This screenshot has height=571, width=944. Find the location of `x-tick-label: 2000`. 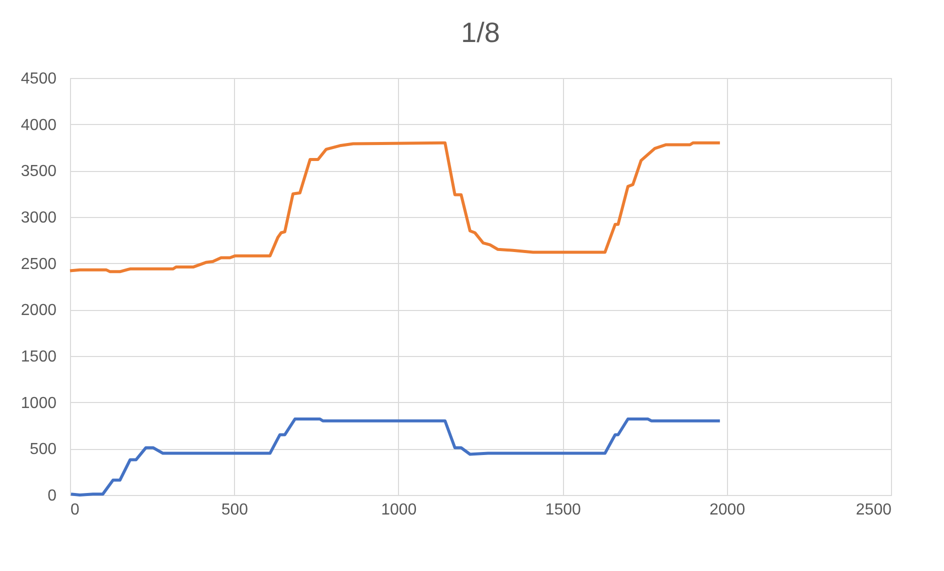

x-tick-label: 2000 is located at coordinates (728, 510).